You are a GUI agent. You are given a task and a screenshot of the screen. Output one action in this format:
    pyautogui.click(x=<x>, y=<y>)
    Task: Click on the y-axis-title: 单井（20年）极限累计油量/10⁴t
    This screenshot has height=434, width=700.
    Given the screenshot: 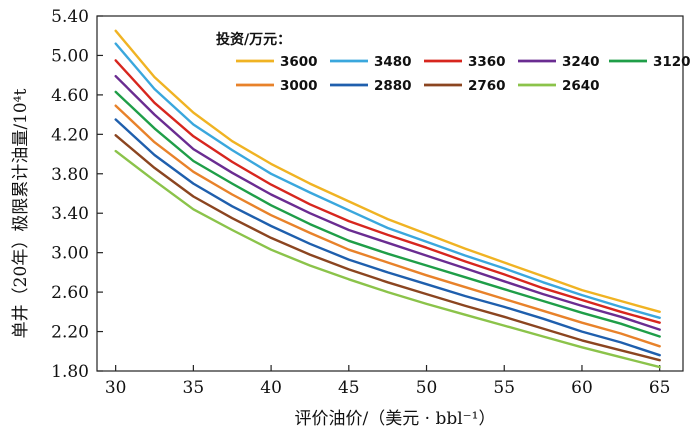 What is the action you would take?
    pyautogui.click(x=21, y=214)
    